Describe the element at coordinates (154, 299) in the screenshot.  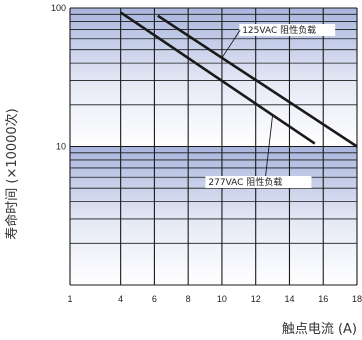
I see `x-tick-label: 6` at that location.